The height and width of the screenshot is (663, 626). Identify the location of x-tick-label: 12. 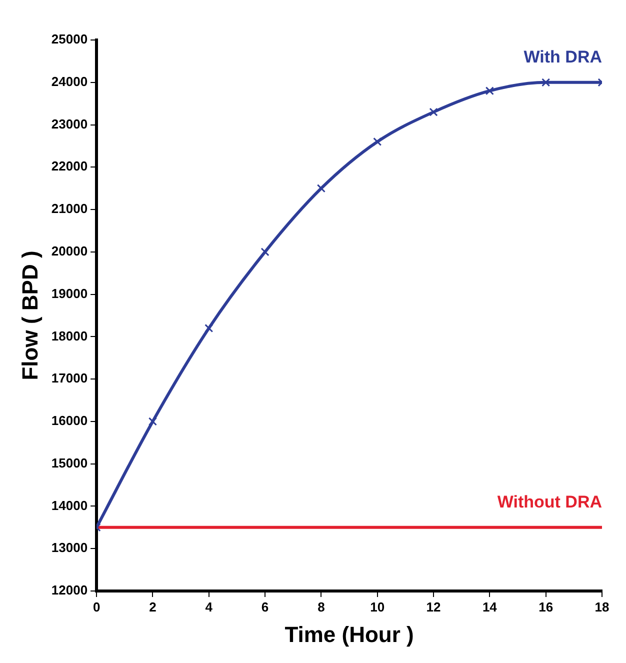
(433, 606).